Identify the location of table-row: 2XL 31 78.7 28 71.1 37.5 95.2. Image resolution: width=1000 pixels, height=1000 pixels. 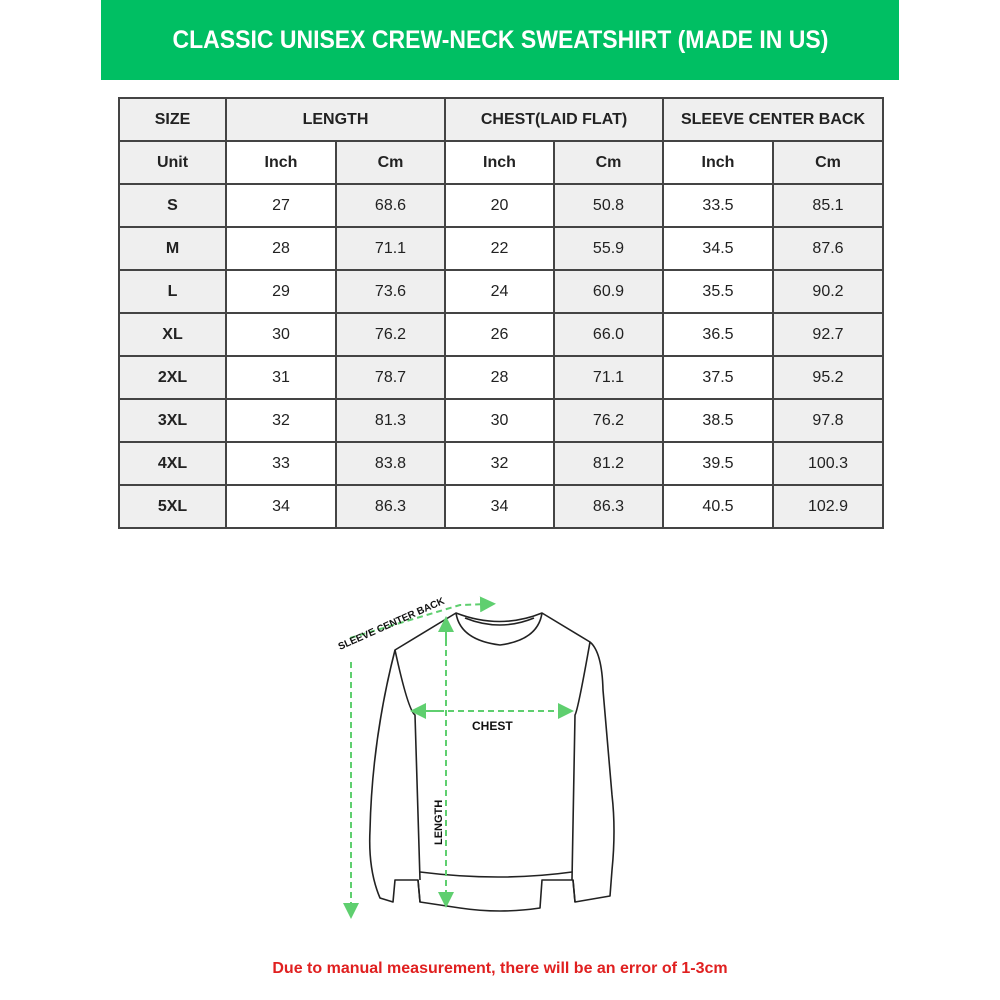
(501, 377).